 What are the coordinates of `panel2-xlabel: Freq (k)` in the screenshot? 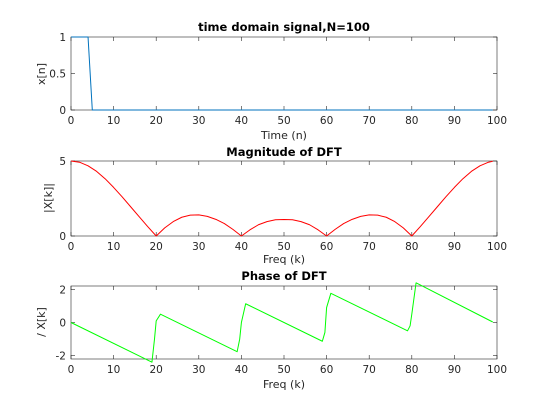 It's located at (284, 259).